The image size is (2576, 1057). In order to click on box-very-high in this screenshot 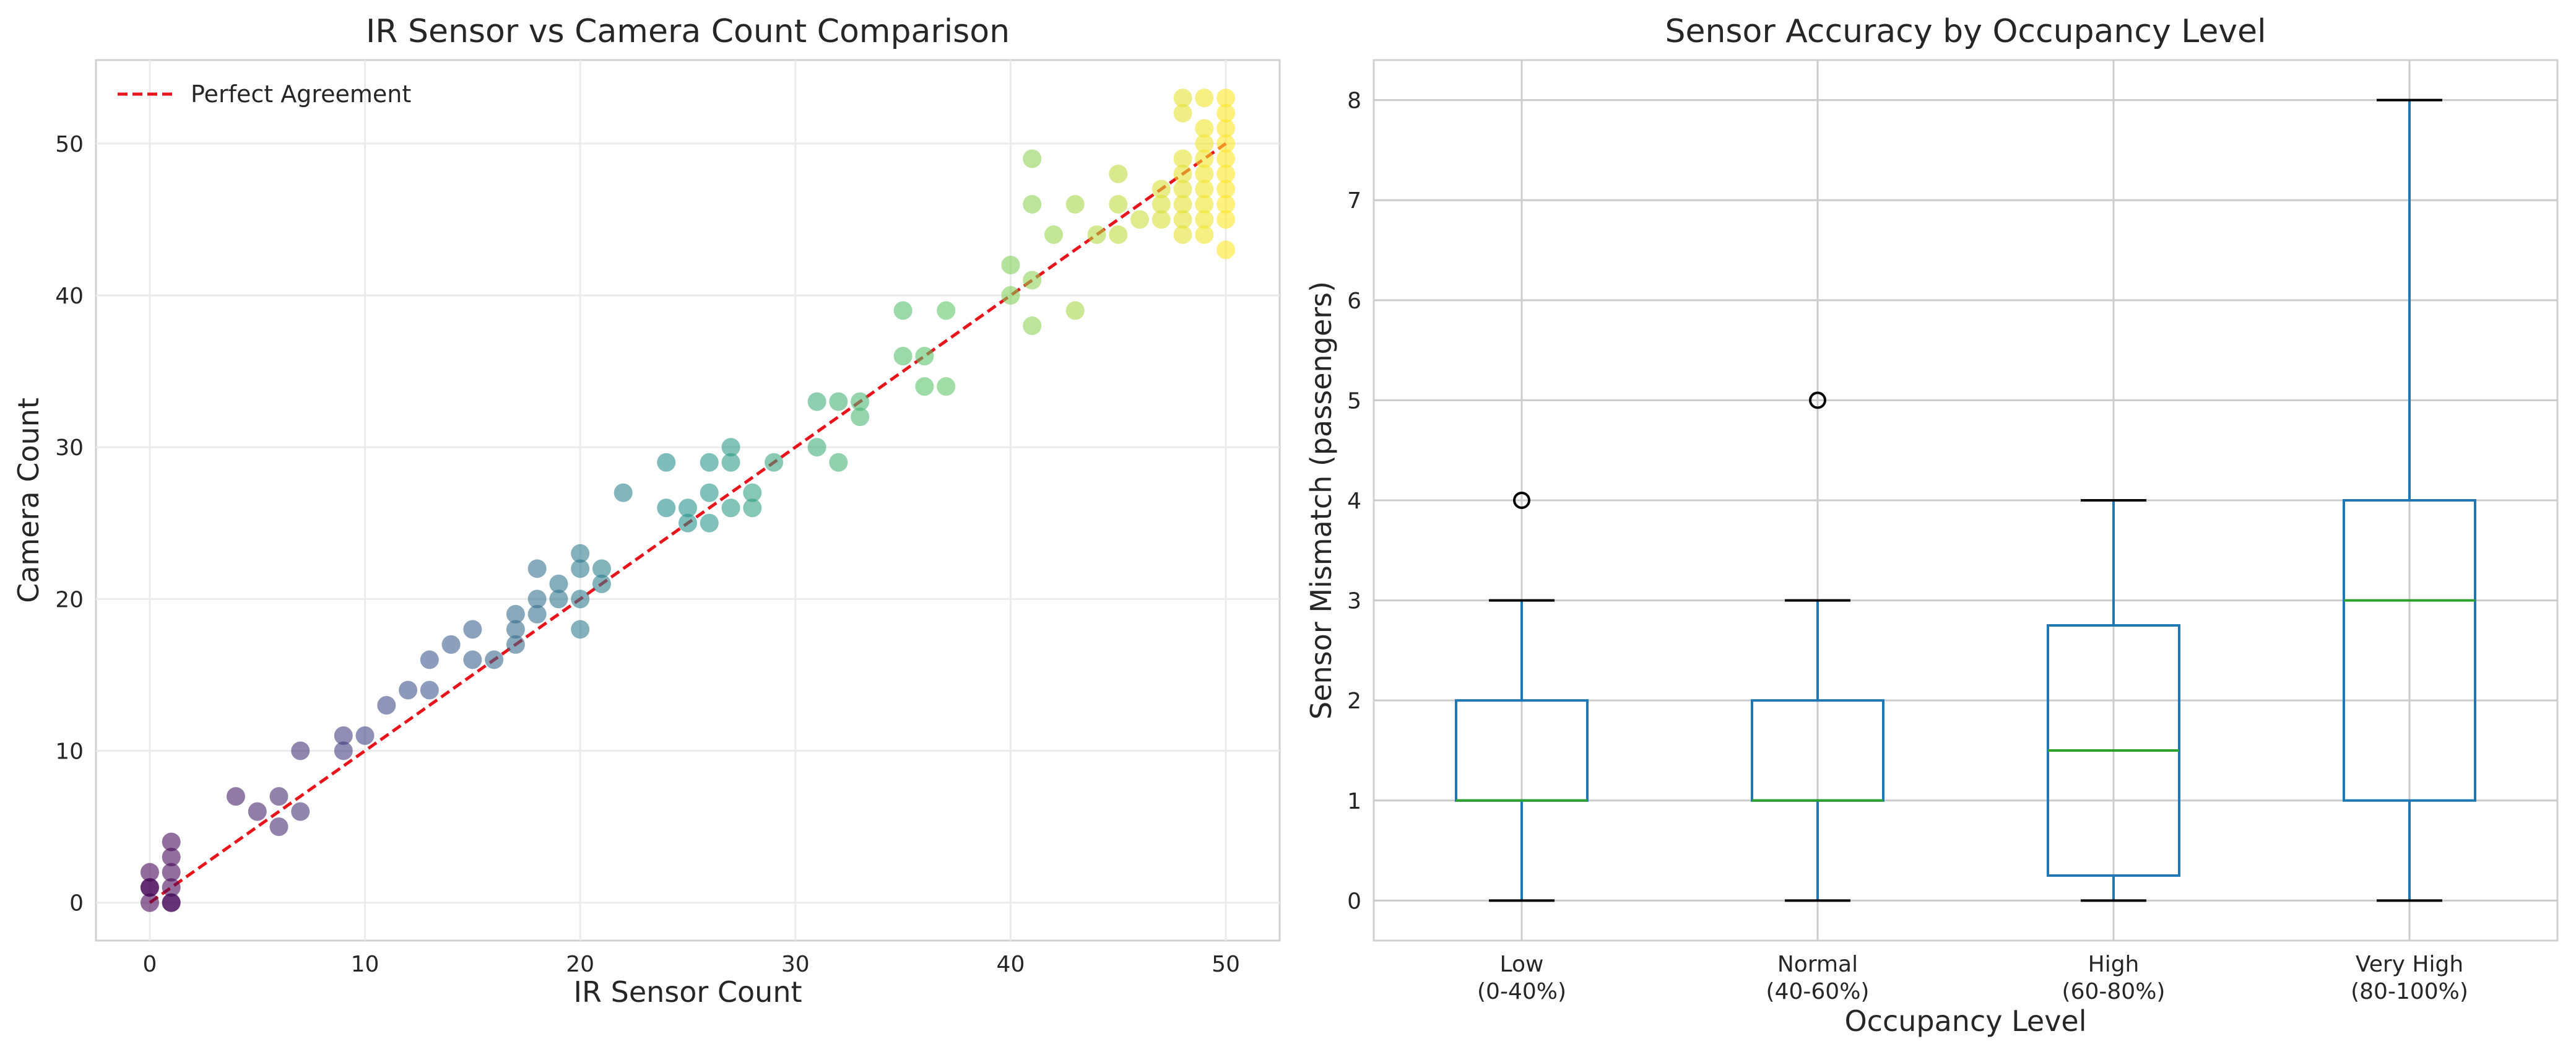, I will do `click(2409, 500)`.